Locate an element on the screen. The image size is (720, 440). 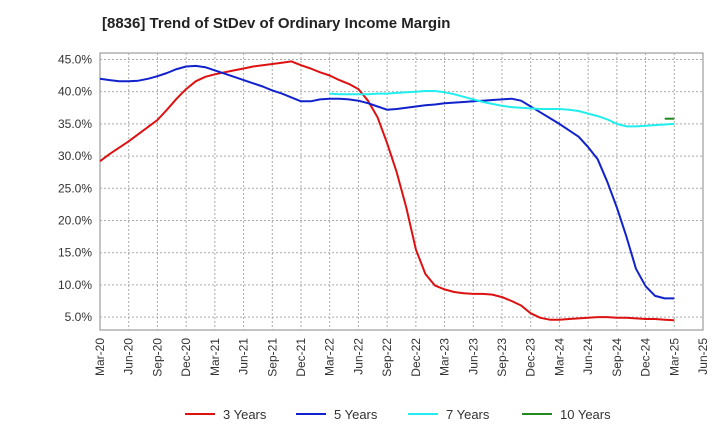
x-tick-label: Dec-24 is located at coordinates (646, 357).